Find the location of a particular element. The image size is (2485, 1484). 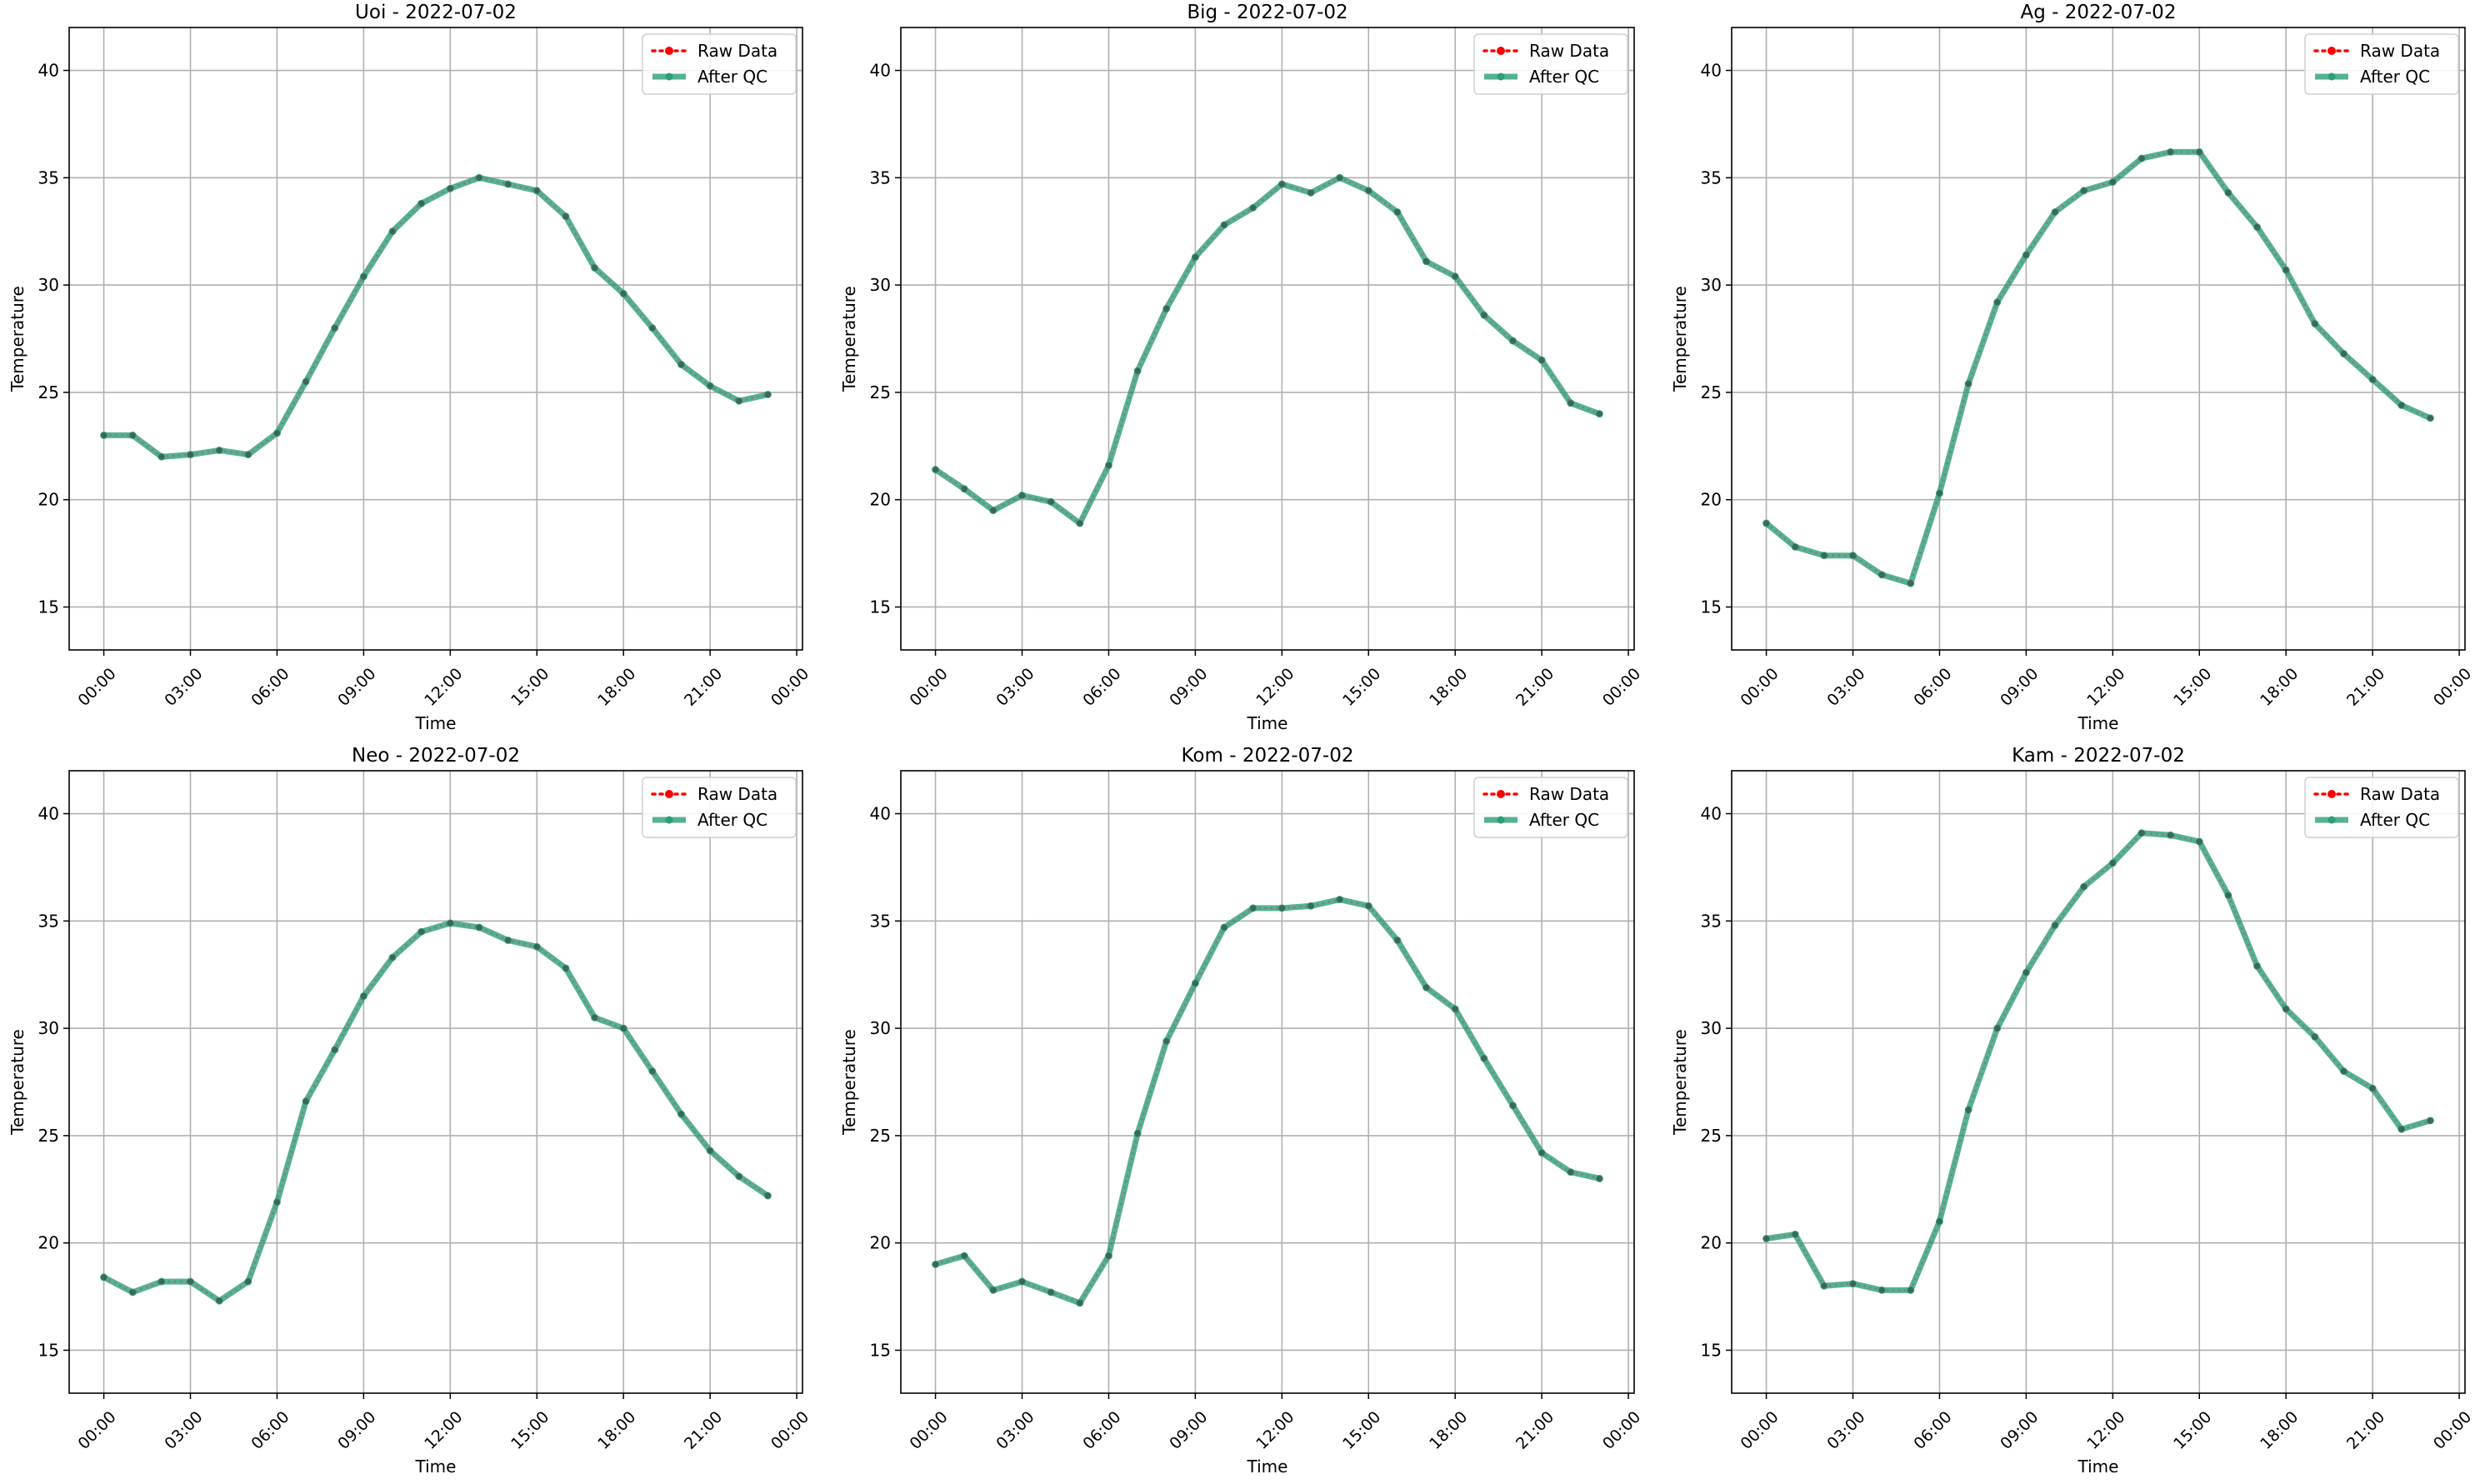

subplot-title: Big - 2022-07-02 is located at coordinates (1267, 13).